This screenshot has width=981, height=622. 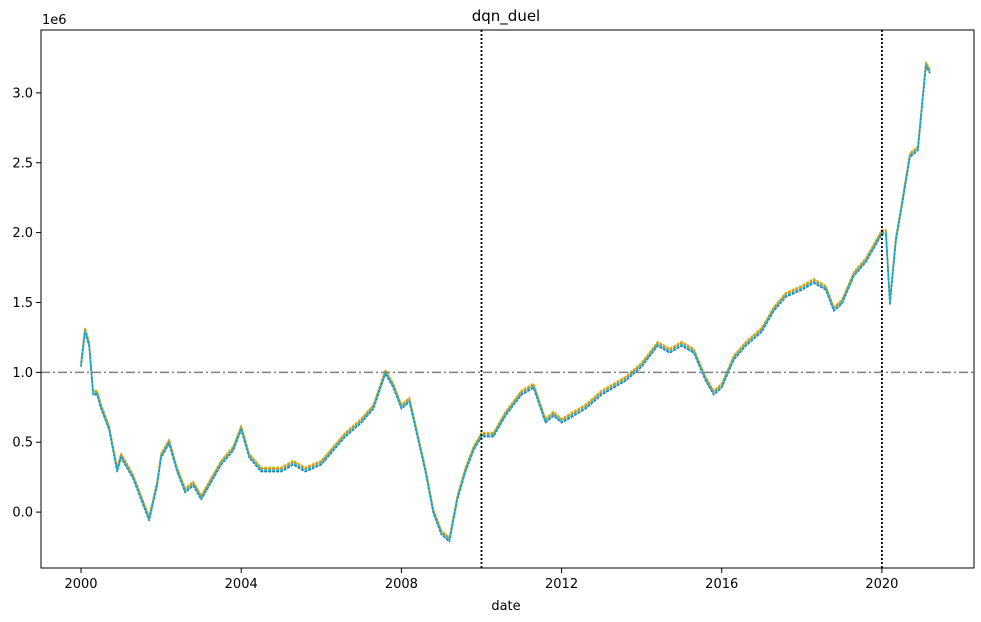 What do you see at coordinates (881, 584) in the screenshot?
I see `x-tick-label: 2020` at bounding box center [881, 584].